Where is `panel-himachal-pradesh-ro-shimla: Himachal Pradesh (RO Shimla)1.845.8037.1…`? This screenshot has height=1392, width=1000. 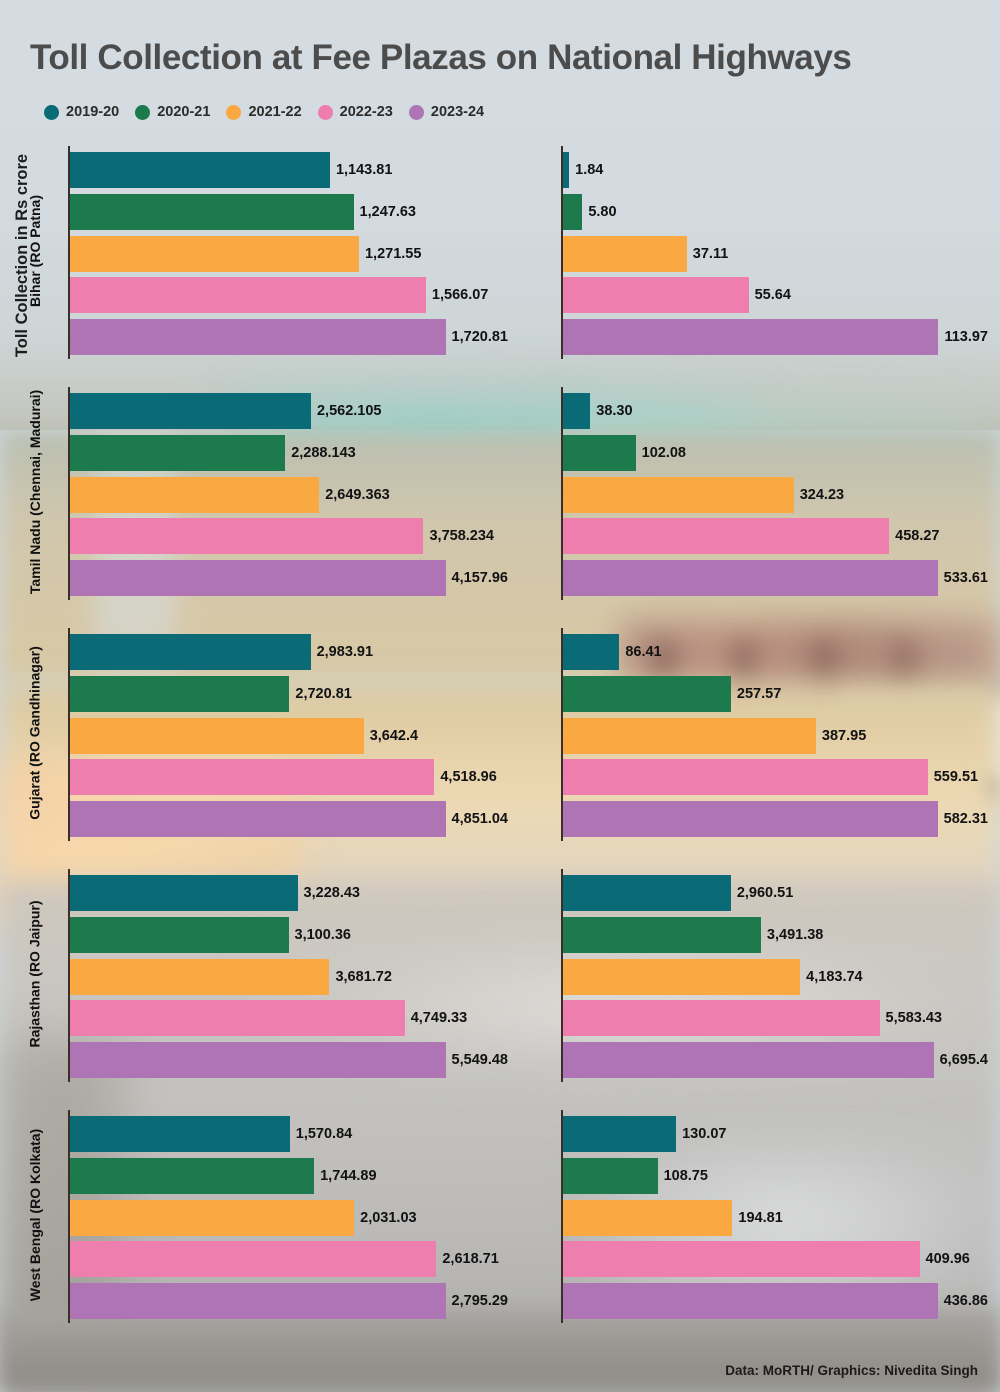
panel-himachal-pradesh-ro-shimla: Himachal Pradesh (RO Shimla)1.845.8037.1… is located at coordinates (760, 250).